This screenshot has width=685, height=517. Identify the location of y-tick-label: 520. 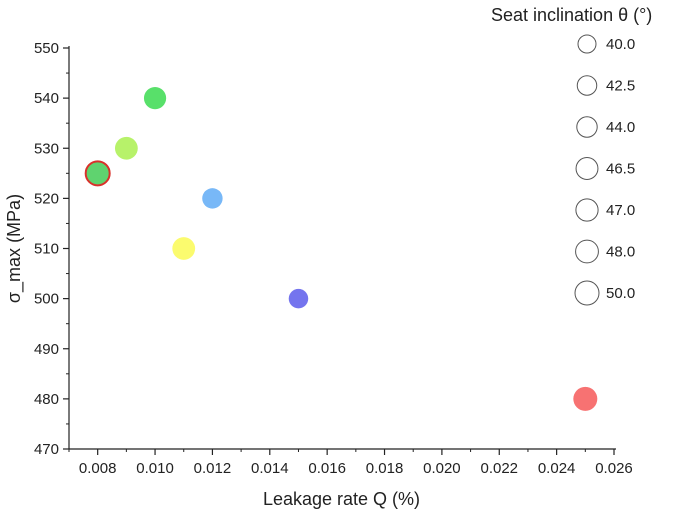
(46, 198).